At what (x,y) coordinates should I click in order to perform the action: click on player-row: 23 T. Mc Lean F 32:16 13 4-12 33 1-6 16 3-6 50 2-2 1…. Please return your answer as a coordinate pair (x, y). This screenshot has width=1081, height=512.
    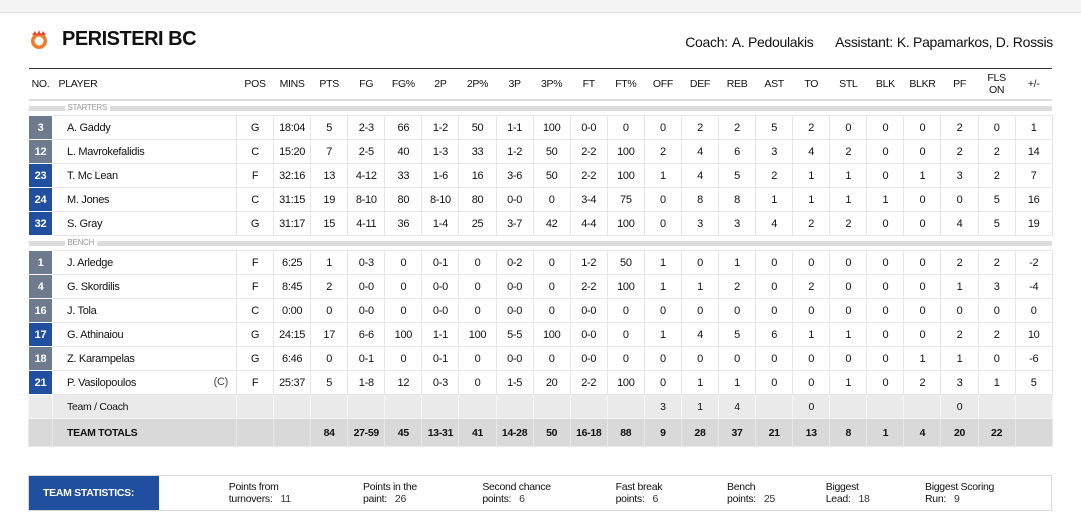
    Looking at the image, I should click on (540, 175).